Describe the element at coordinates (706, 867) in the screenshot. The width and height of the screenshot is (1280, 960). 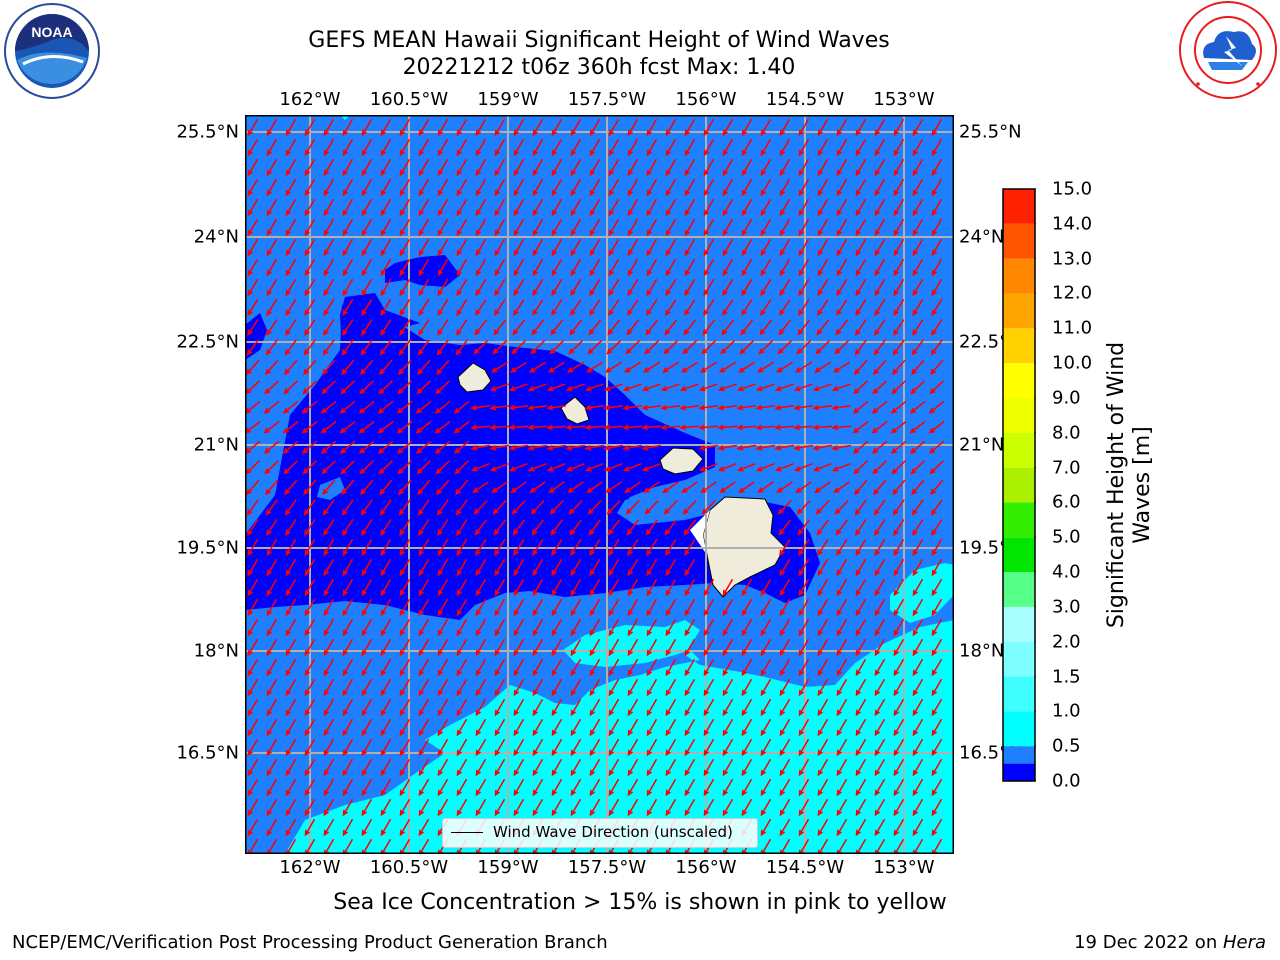
I see `lon-tick-label-bottom: 156°W` at that location.